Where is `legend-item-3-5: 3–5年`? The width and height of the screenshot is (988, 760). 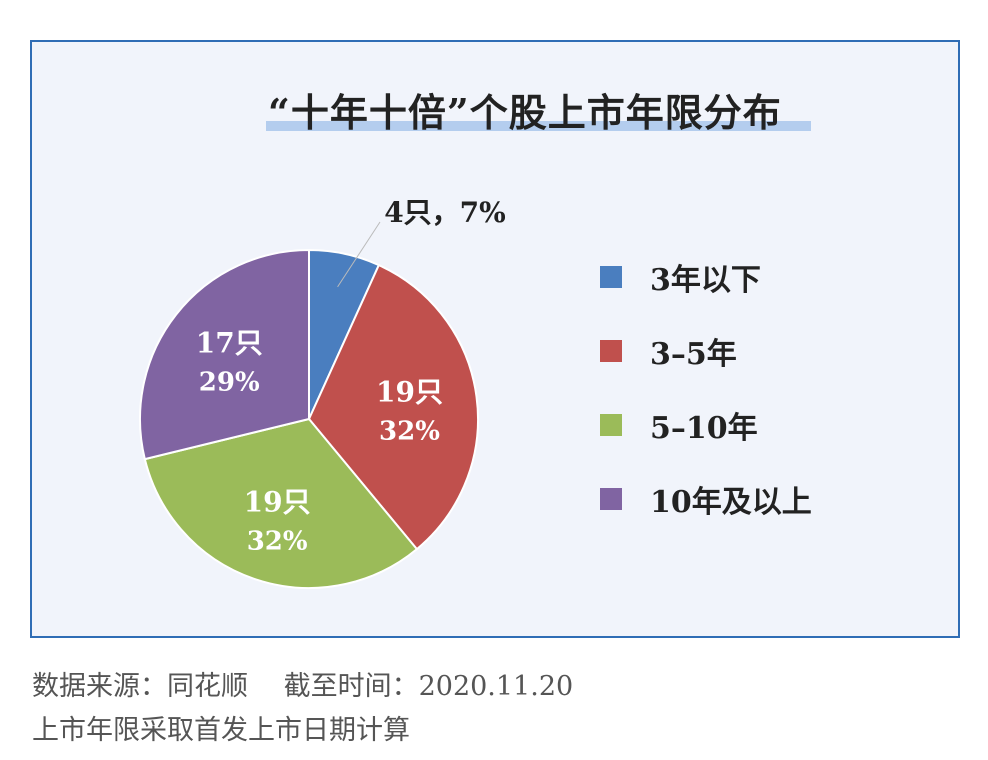
legend-item-3-5: 3–5年 is located at coordinates (706, 351).